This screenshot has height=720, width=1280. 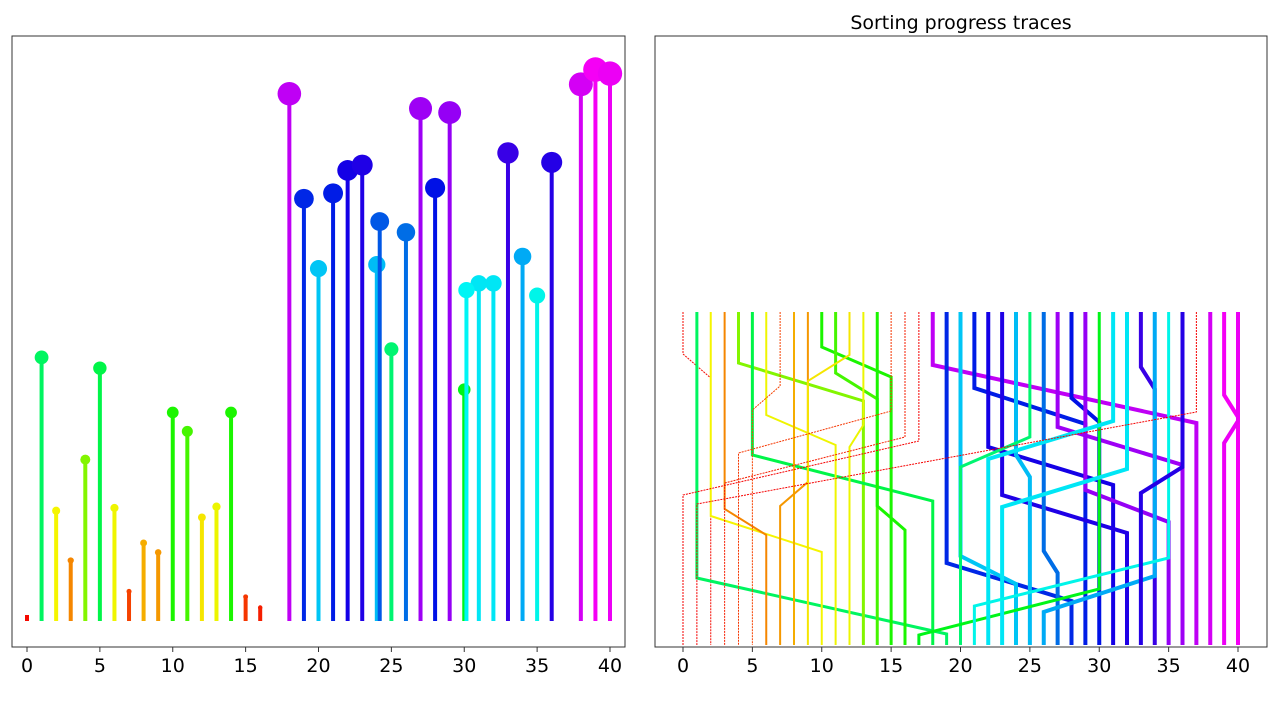 I want to click on x-tick-label: 35, so click(x=1169, y=666).